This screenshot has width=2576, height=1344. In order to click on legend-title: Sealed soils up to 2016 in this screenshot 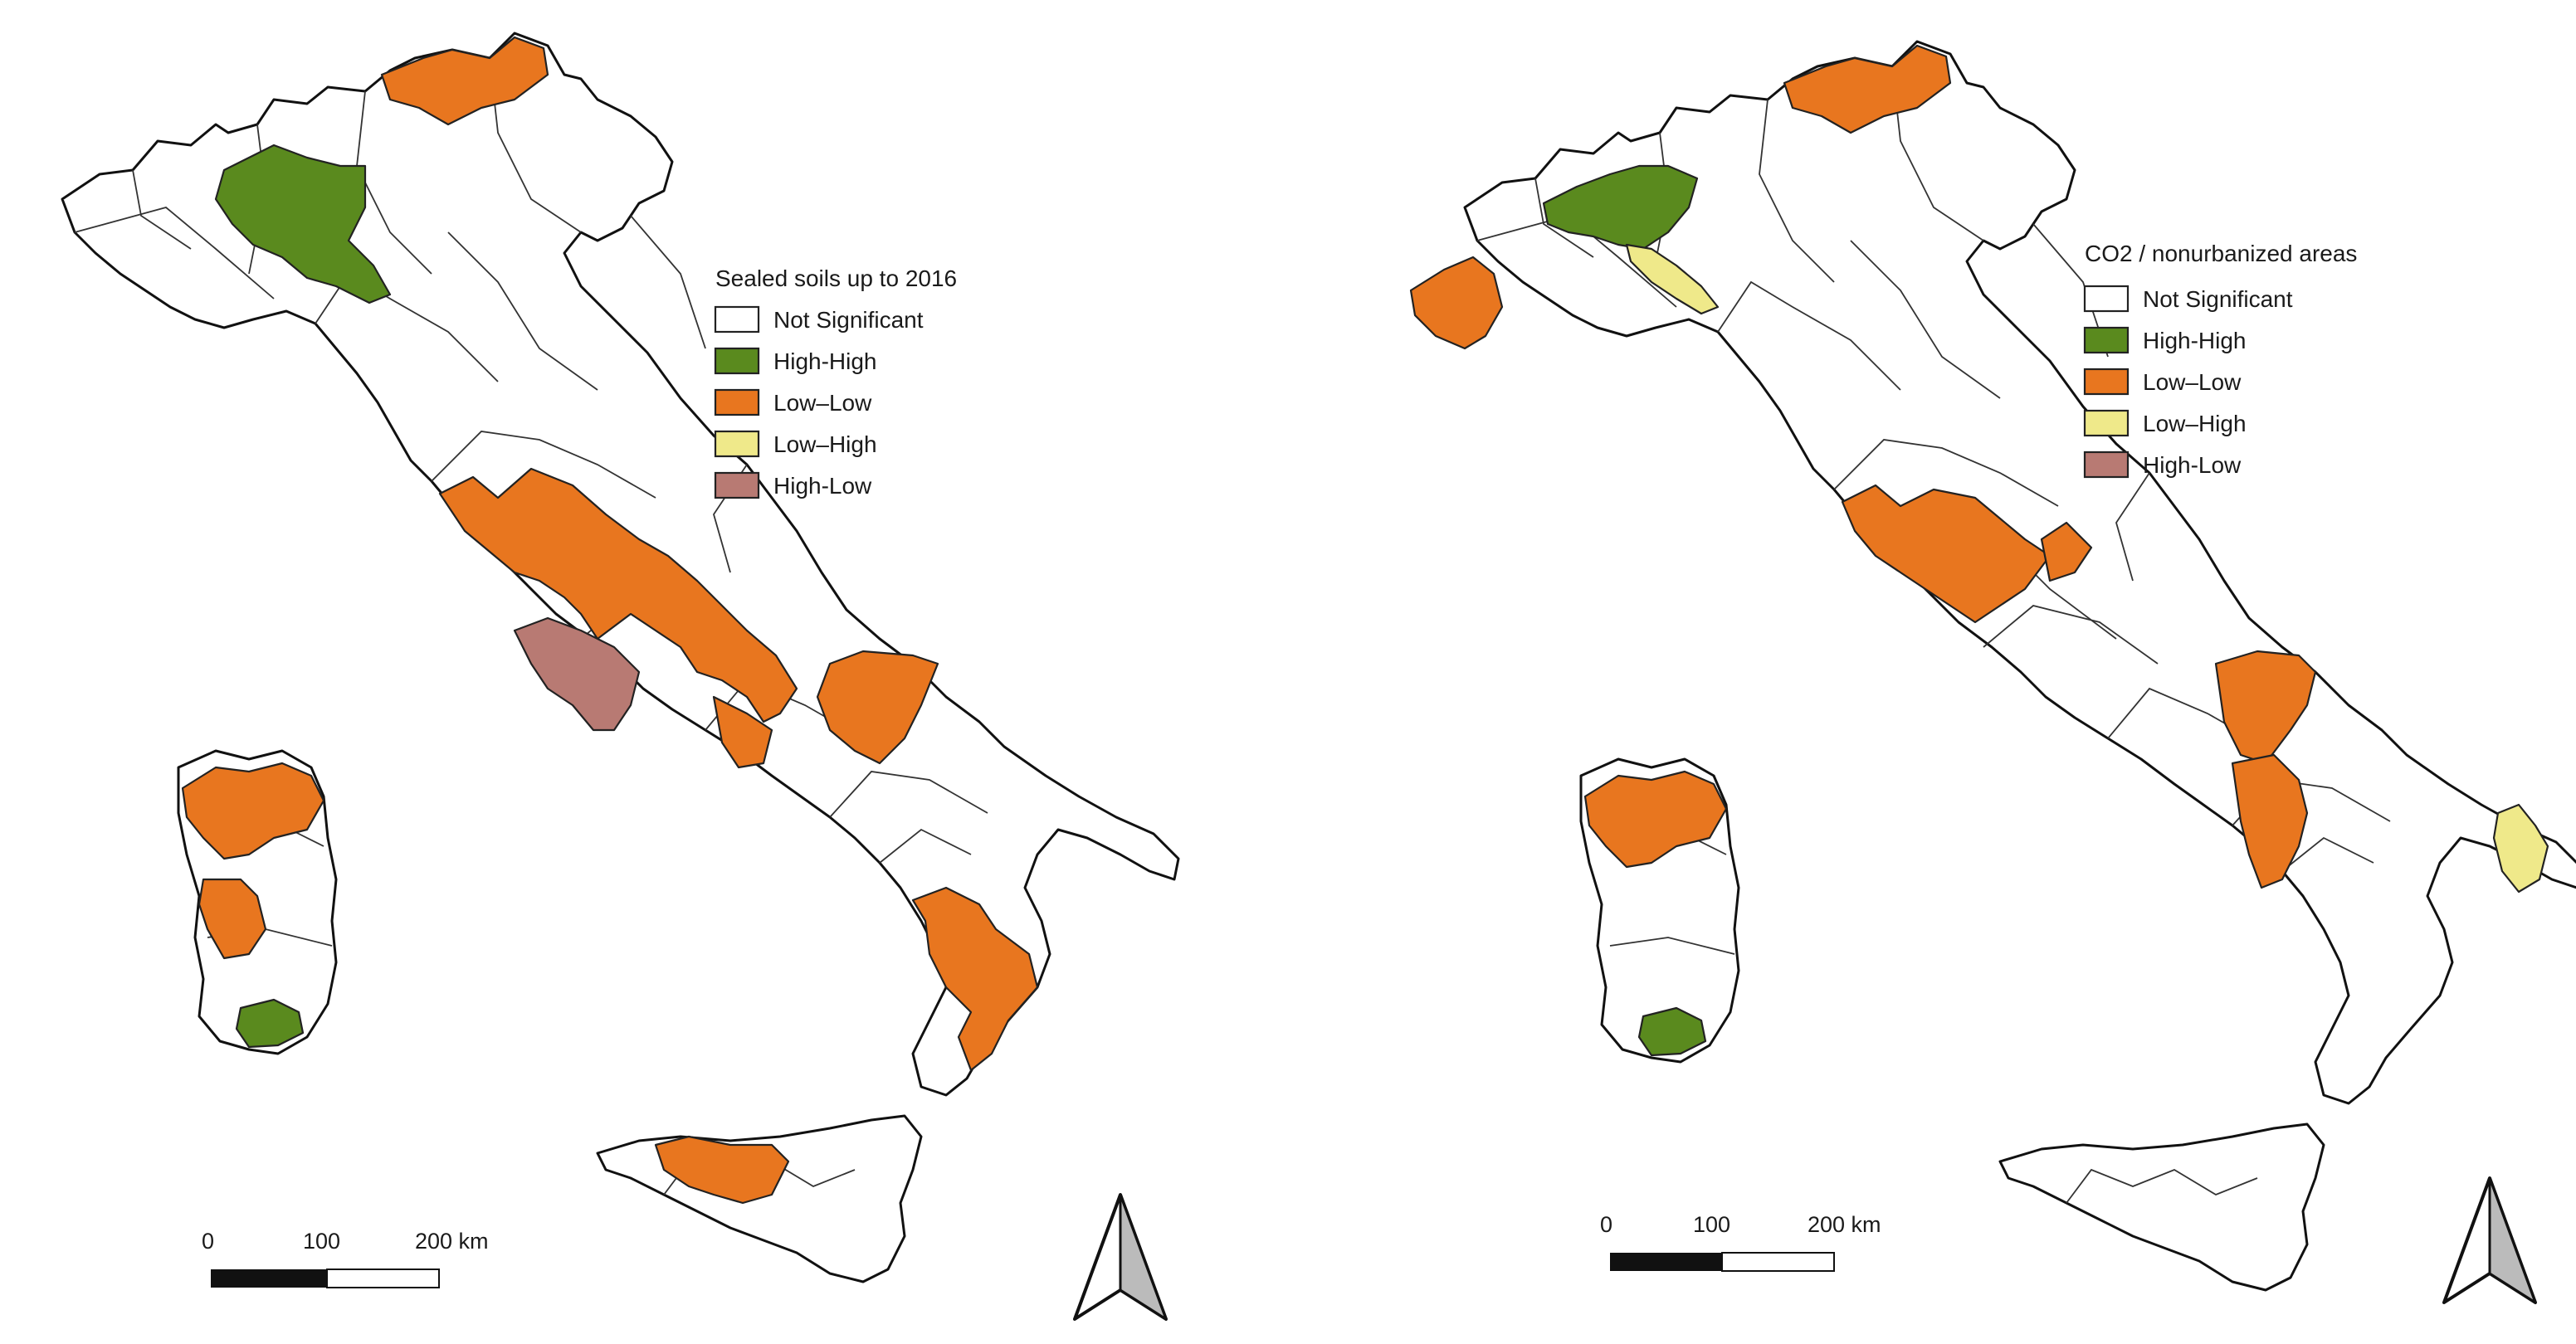, I will do `click(836, 278)`.